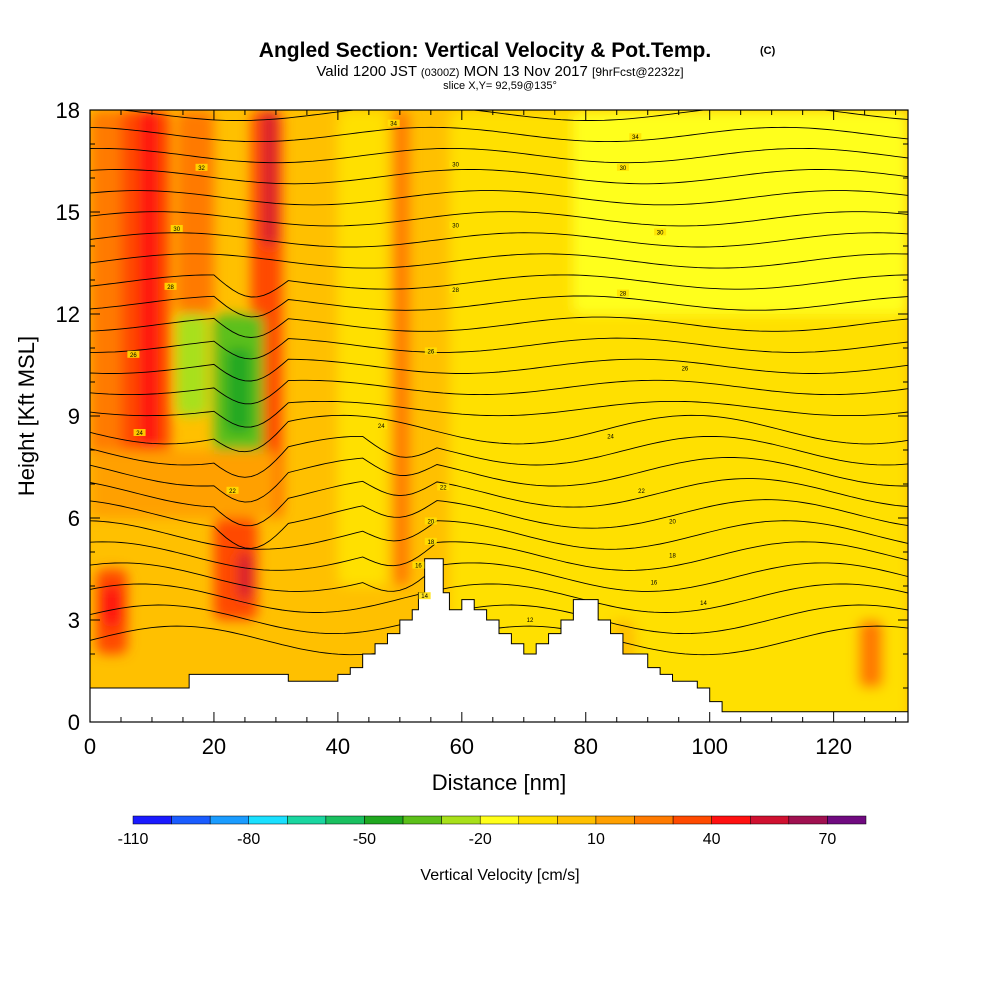 The height and width of the screenshot is (1000, 1000). Describe the element at coordinates (74, 416) in the screenshot. I see `y-tick-label: 9` at that location.